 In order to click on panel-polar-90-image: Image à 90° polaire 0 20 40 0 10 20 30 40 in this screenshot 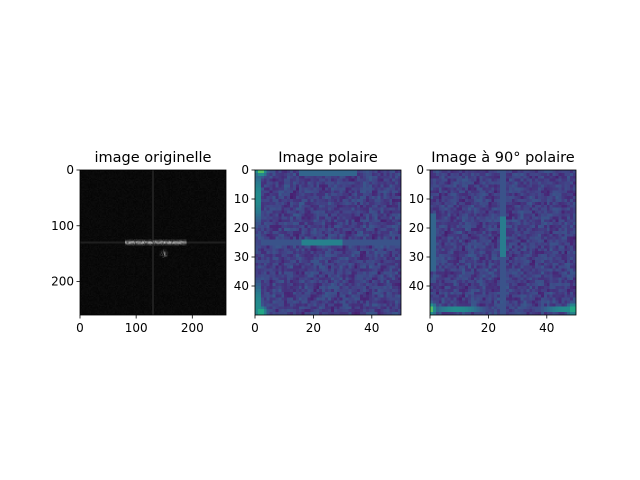, I will do `click(493, 242)`.